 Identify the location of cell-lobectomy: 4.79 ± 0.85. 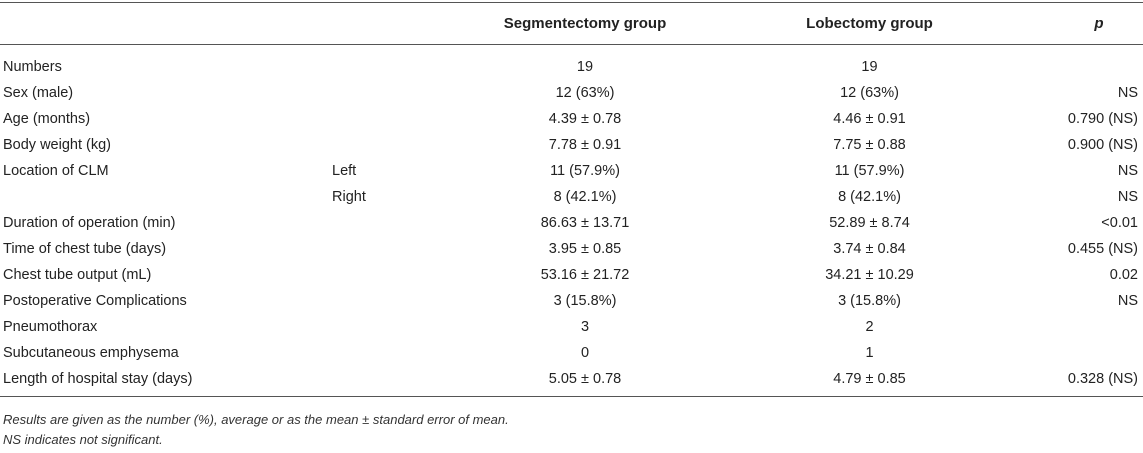
(869, 379).